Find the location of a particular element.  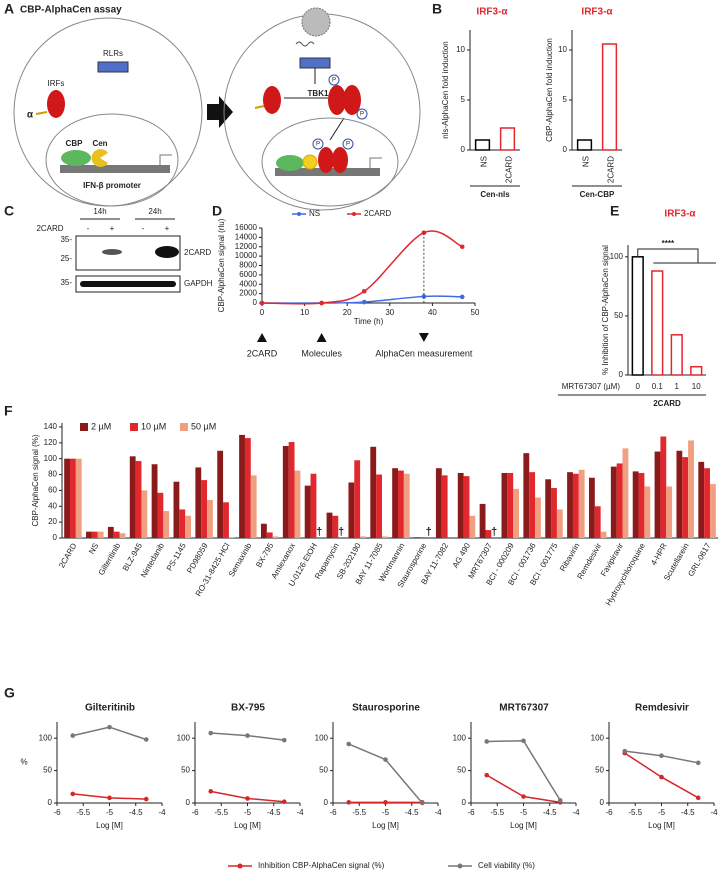

x-tick-label: PS-1145 is located at coordinates (176, 556).